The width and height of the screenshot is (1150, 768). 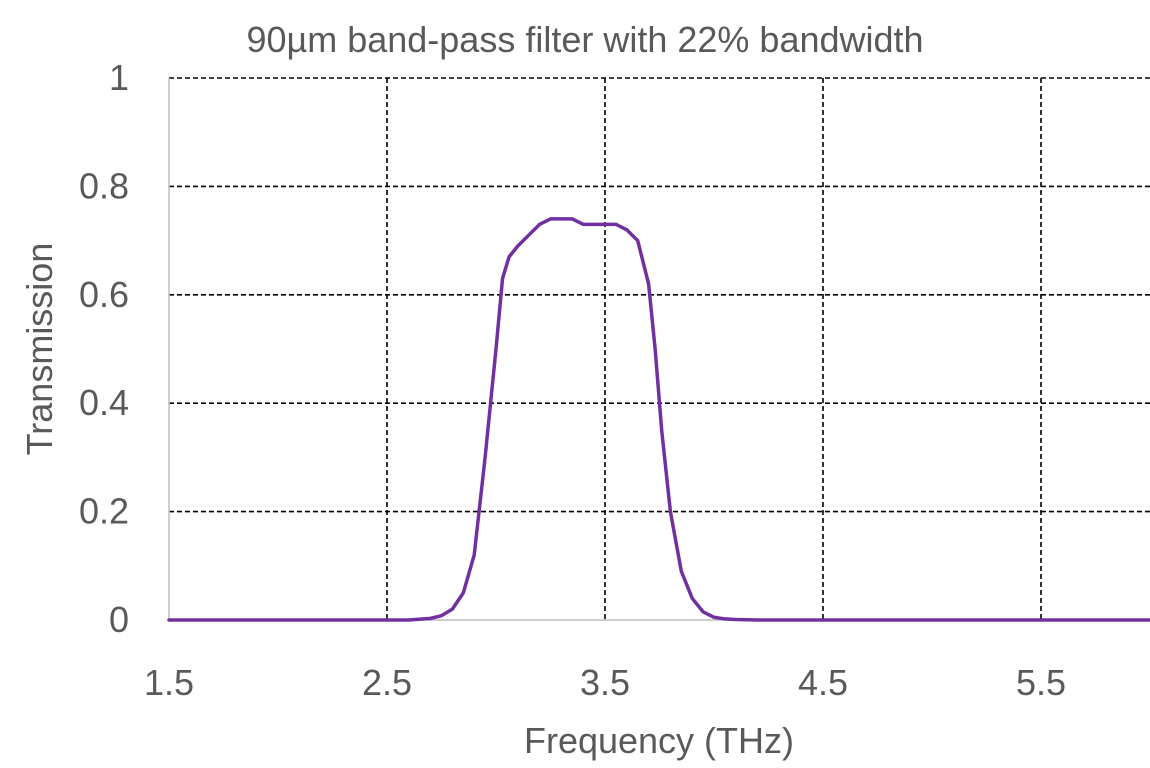 I want to click on y-tick-label: 0.8, so click(x=104, y=185).